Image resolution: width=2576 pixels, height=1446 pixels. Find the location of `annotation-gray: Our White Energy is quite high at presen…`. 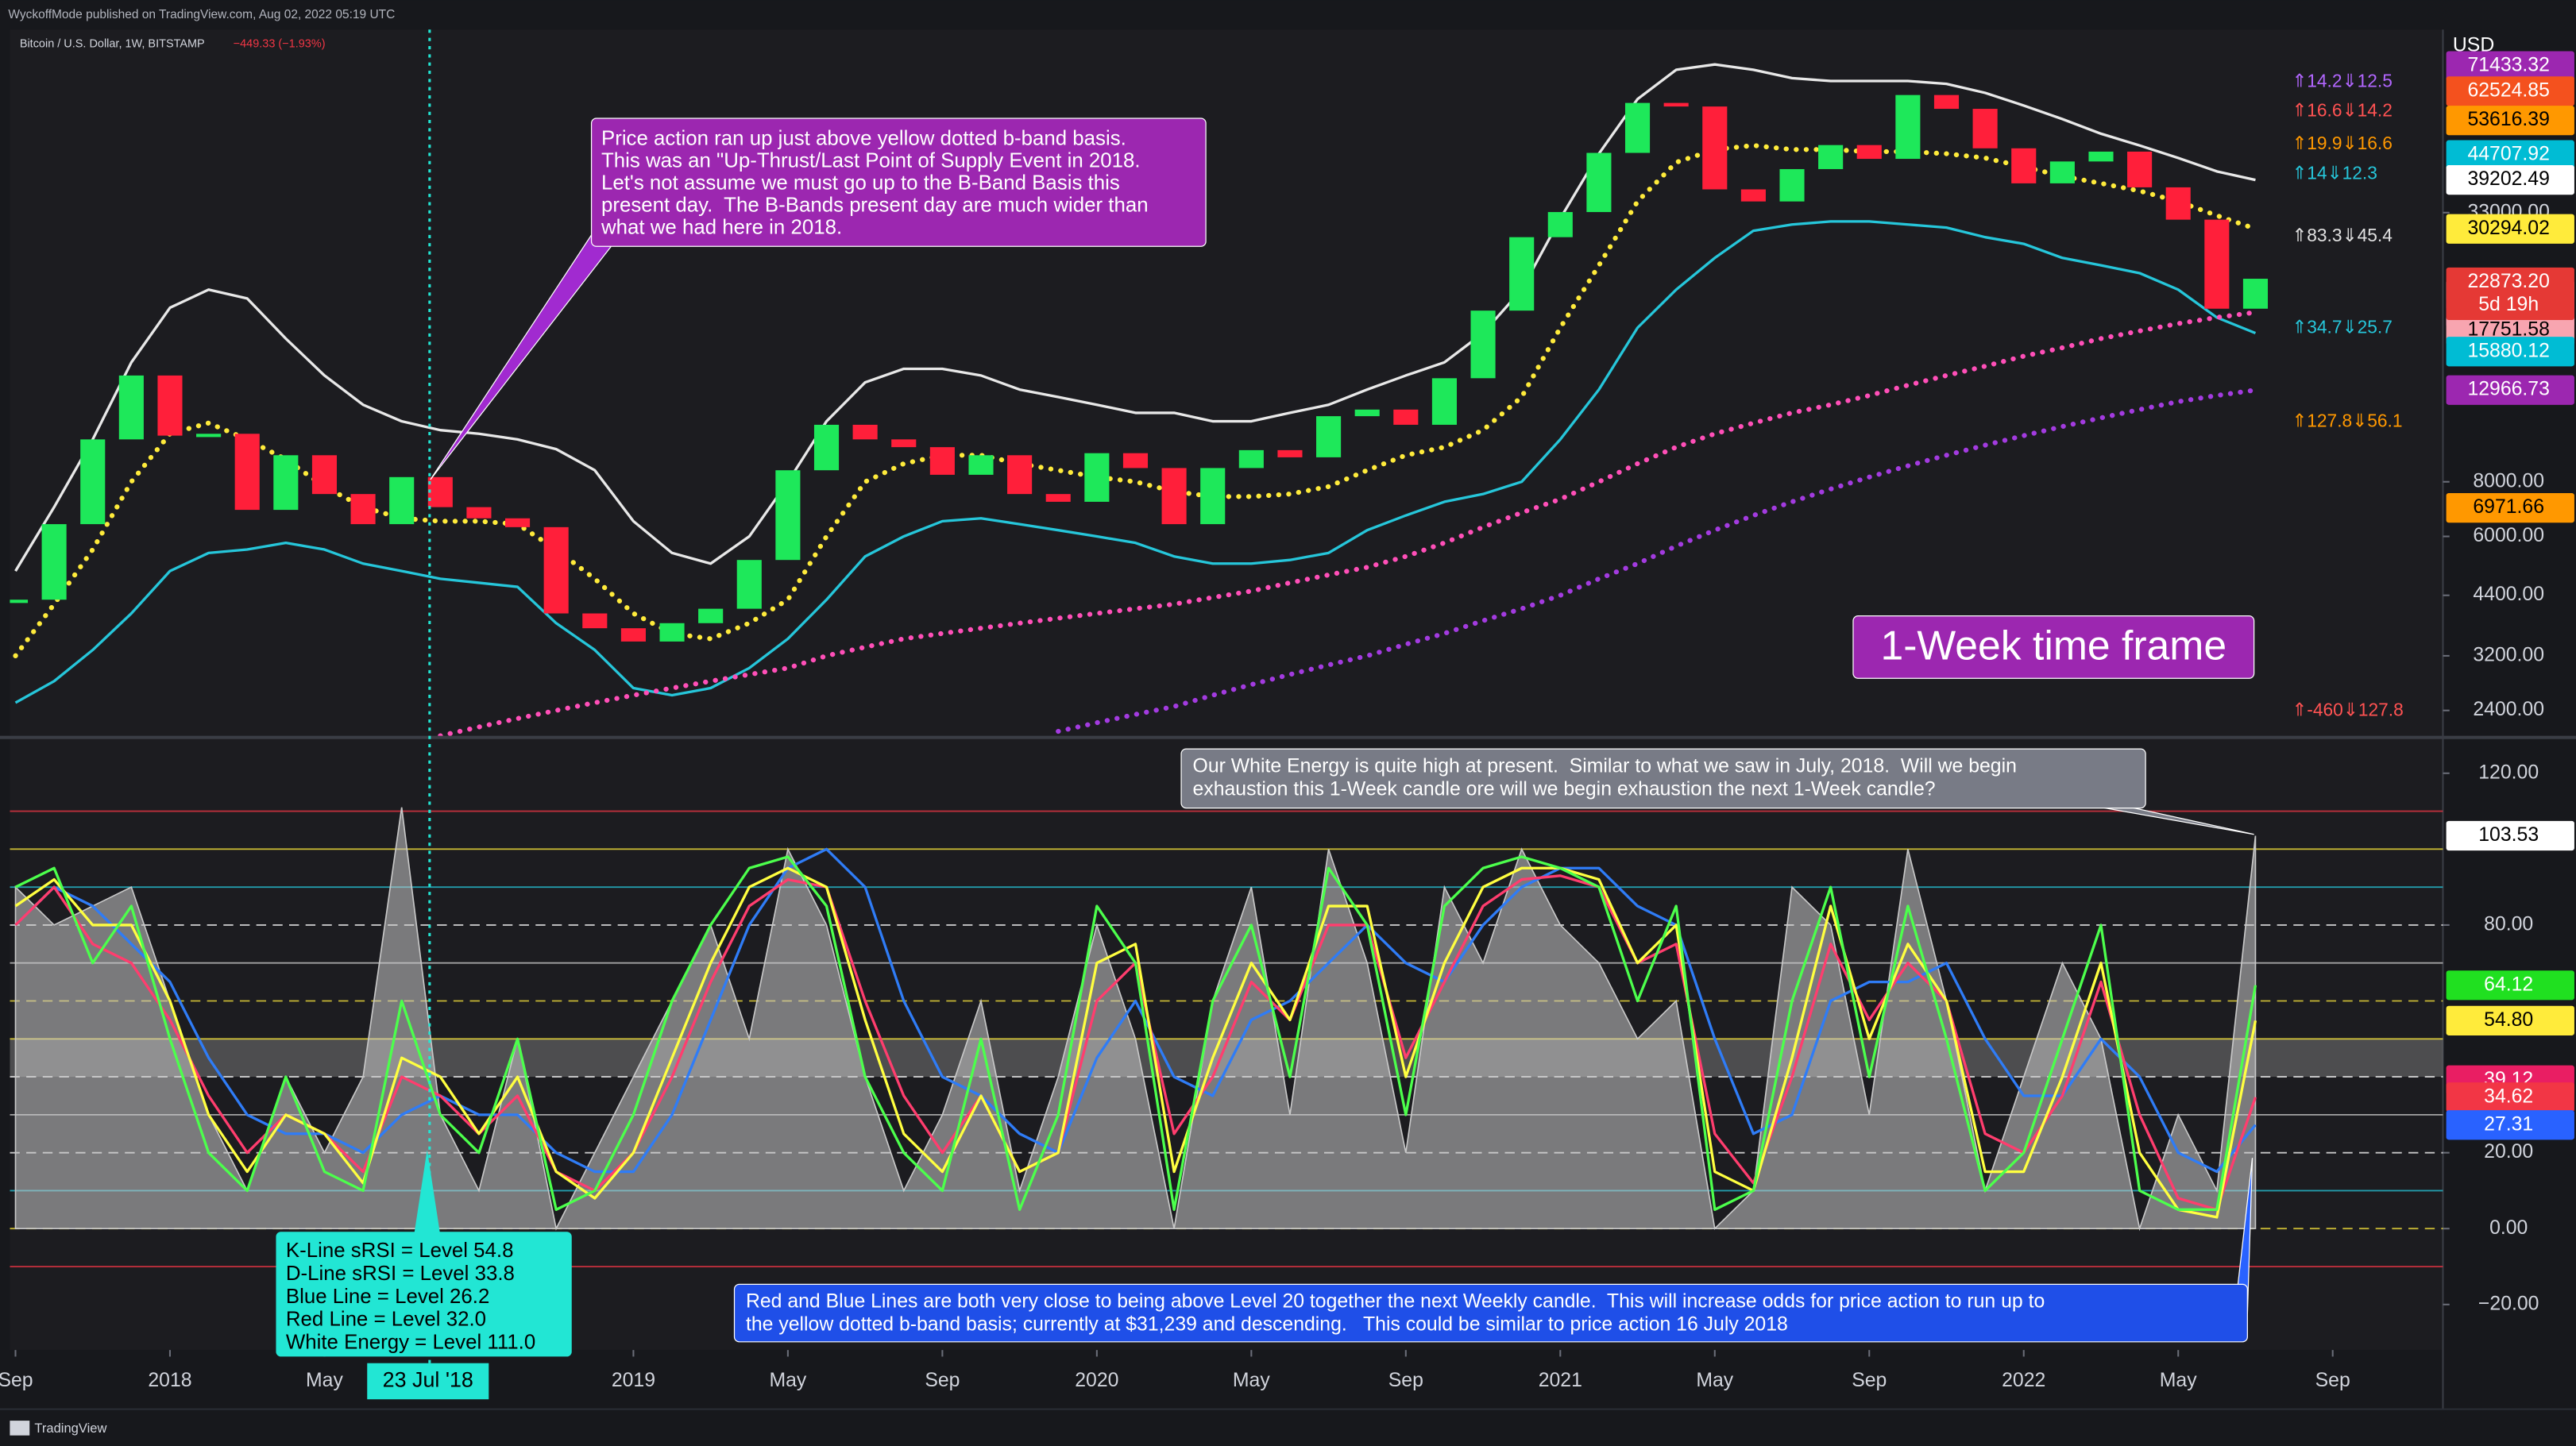

annotation-gray: Our White Energy is quite high at presen… is located at coordinates (1717, 791).